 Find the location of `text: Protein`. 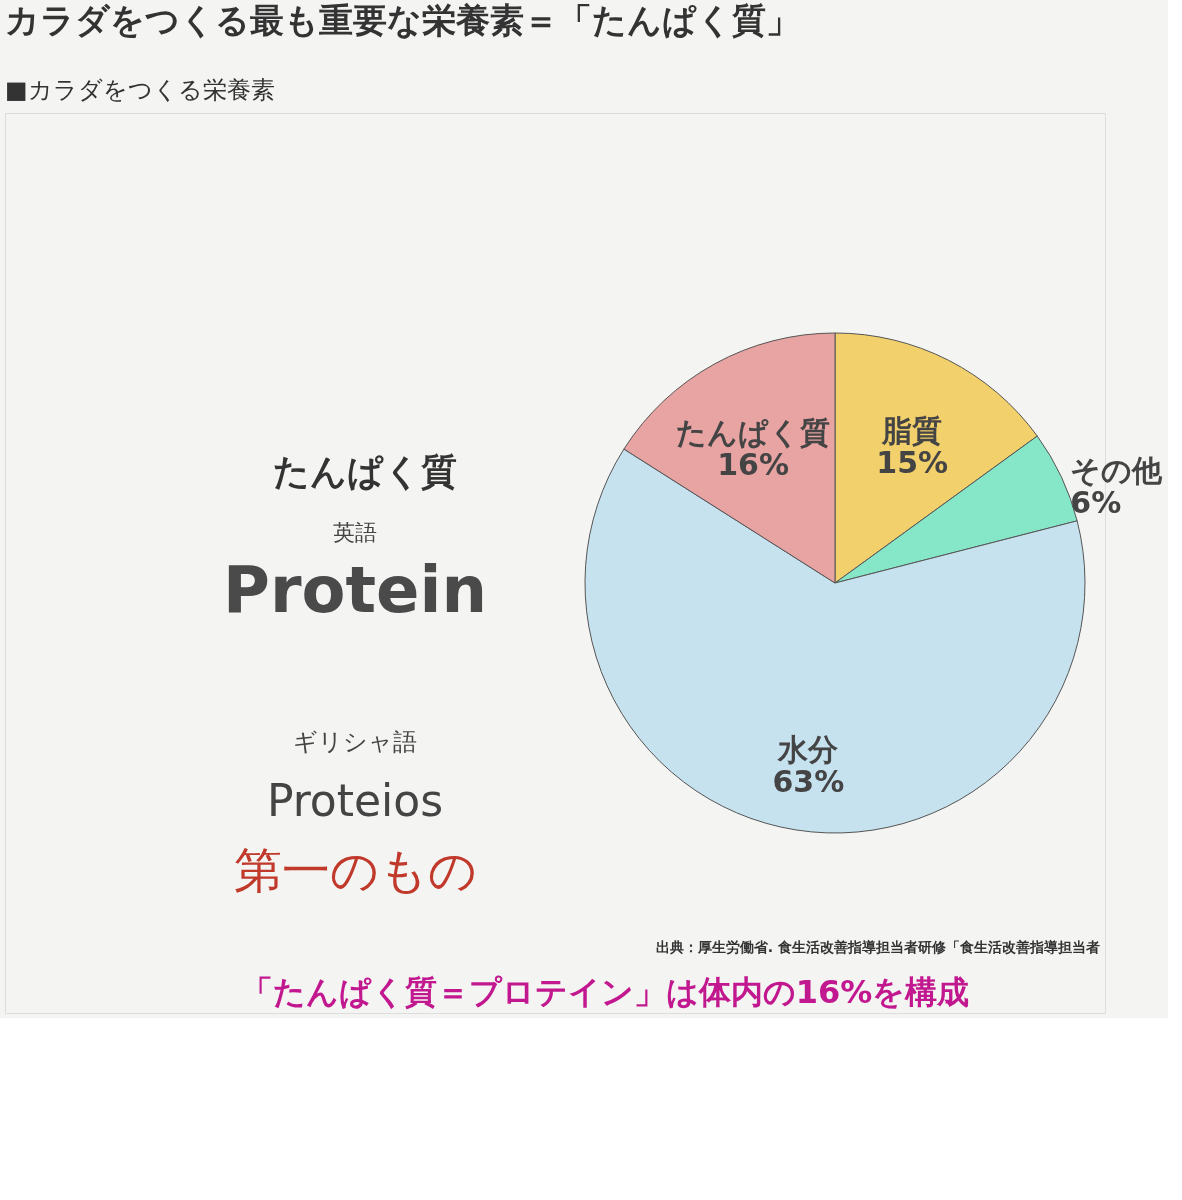

text: Protein is located at coordinates (355, 590).